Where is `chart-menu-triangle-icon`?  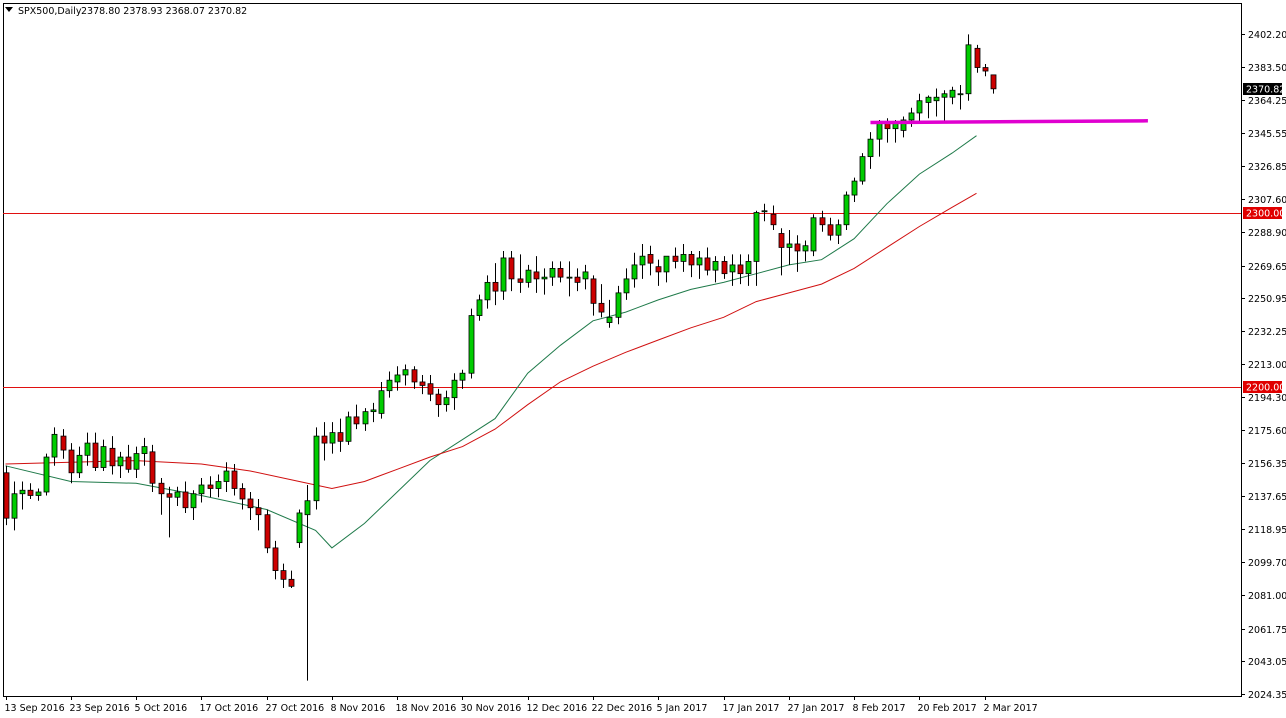
chart-menu-triangle-icon is located at coordinates (9, 9).